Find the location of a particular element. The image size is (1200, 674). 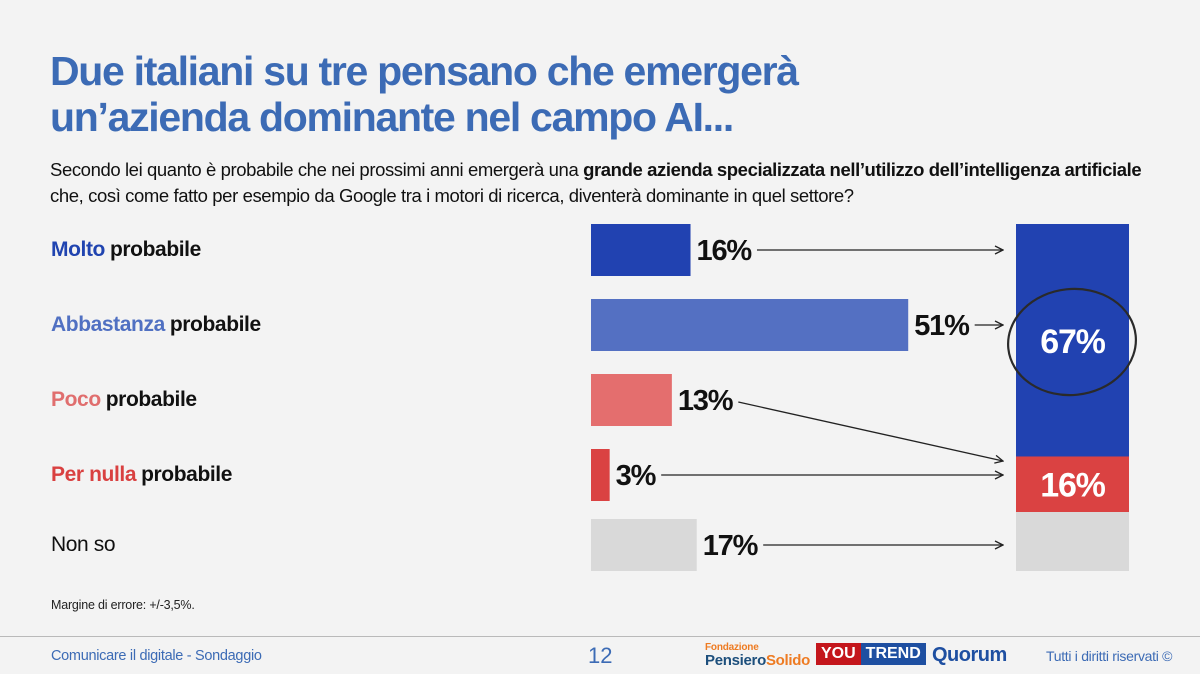

category-label-accent: Per nulla is located at coordinates (94, 474).